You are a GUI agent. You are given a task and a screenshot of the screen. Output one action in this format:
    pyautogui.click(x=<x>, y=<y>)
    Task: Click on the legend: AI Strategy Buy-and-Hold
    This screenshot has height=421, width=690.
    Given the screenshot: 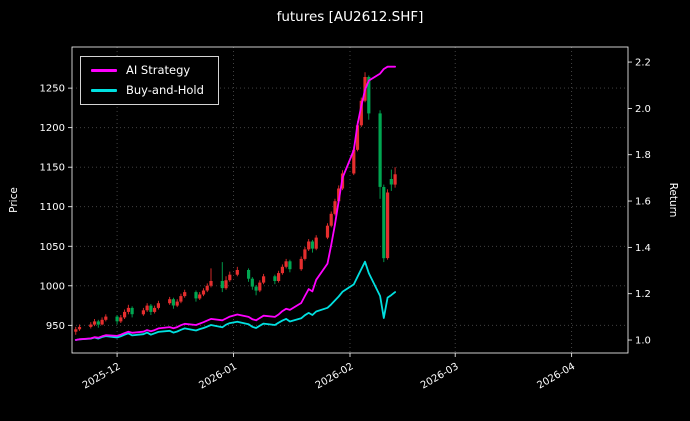 What is the action you would take?
    pyautogui.click(x=149, y=80)
    